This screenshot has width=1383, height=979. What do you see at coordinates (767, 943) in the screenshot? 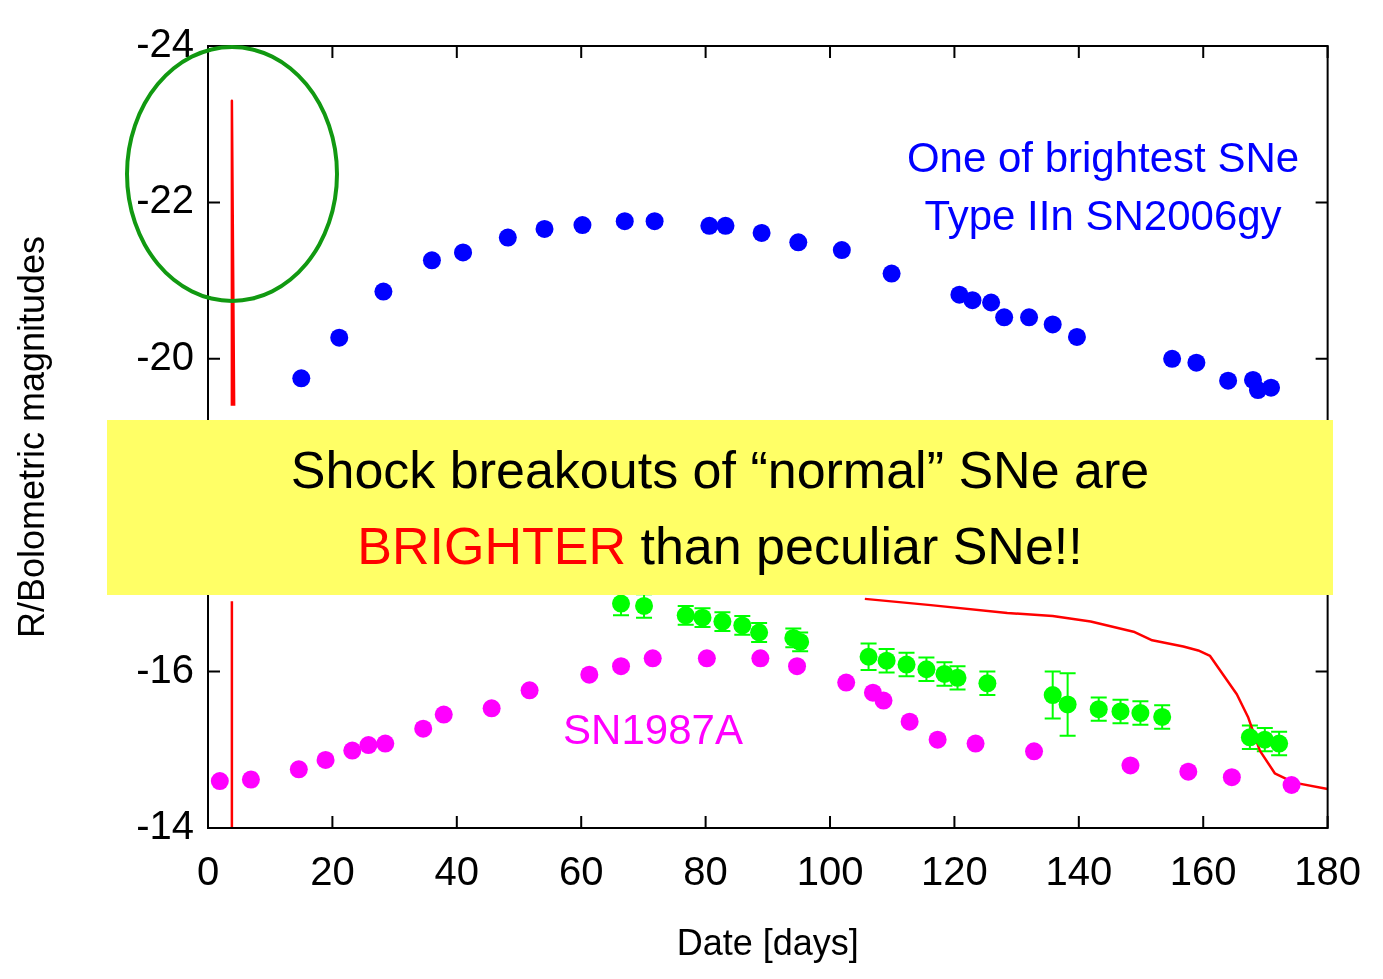
I see `x-axis-title: Date [days]` at bounding box center [767, 943].